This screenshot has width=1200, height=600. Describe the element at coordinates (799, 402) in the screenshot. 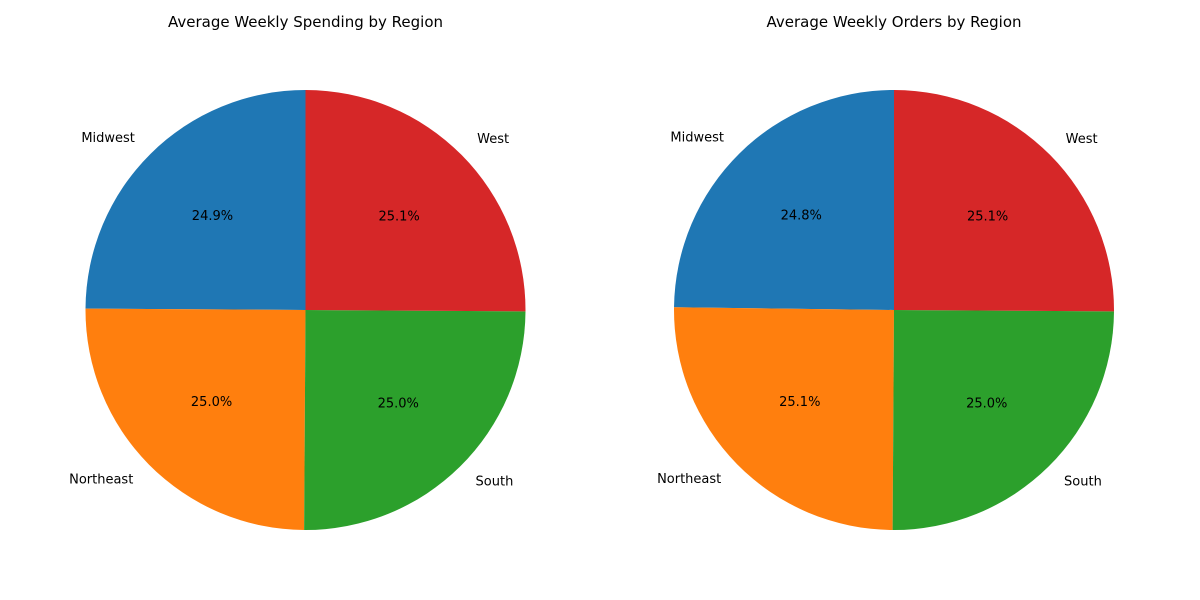

I see `percent-label-northeast: 25.1%` at that location.